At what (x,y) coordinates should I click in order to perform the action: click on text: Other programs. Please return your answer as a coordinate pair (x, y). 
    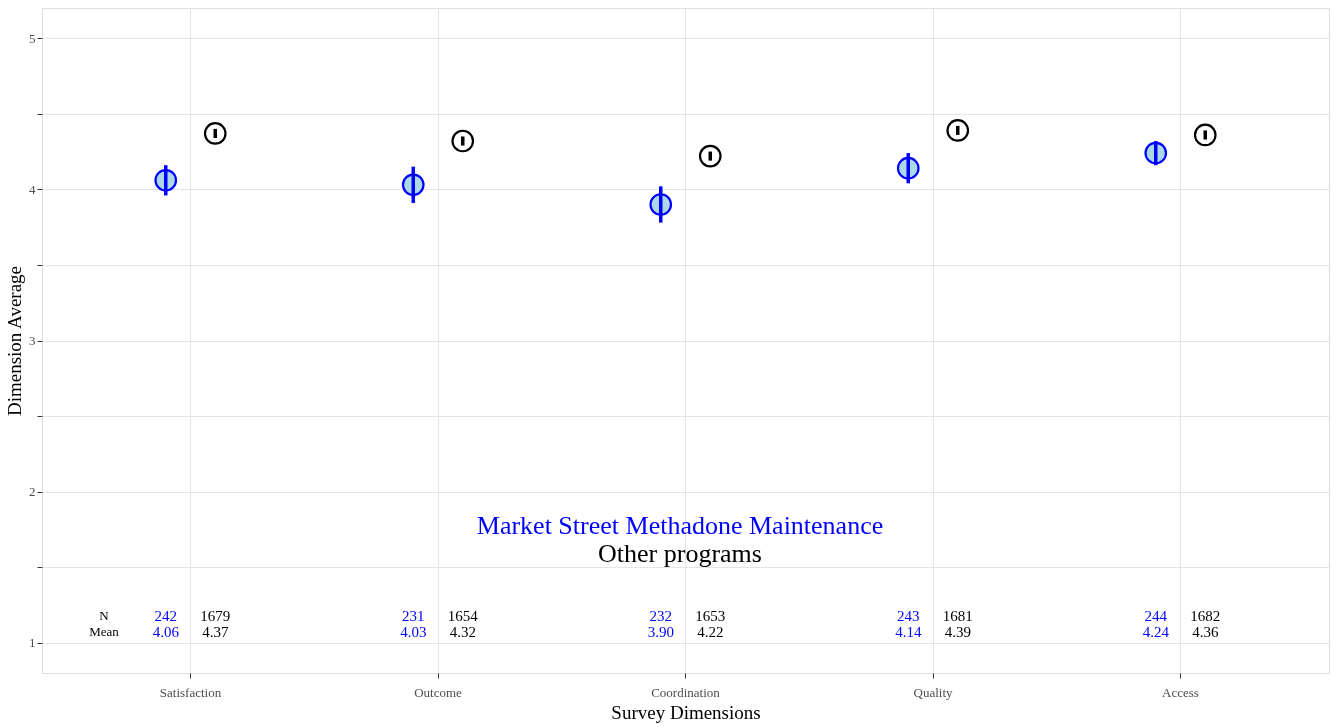
    Looking at the image, I should click on (680, 553).